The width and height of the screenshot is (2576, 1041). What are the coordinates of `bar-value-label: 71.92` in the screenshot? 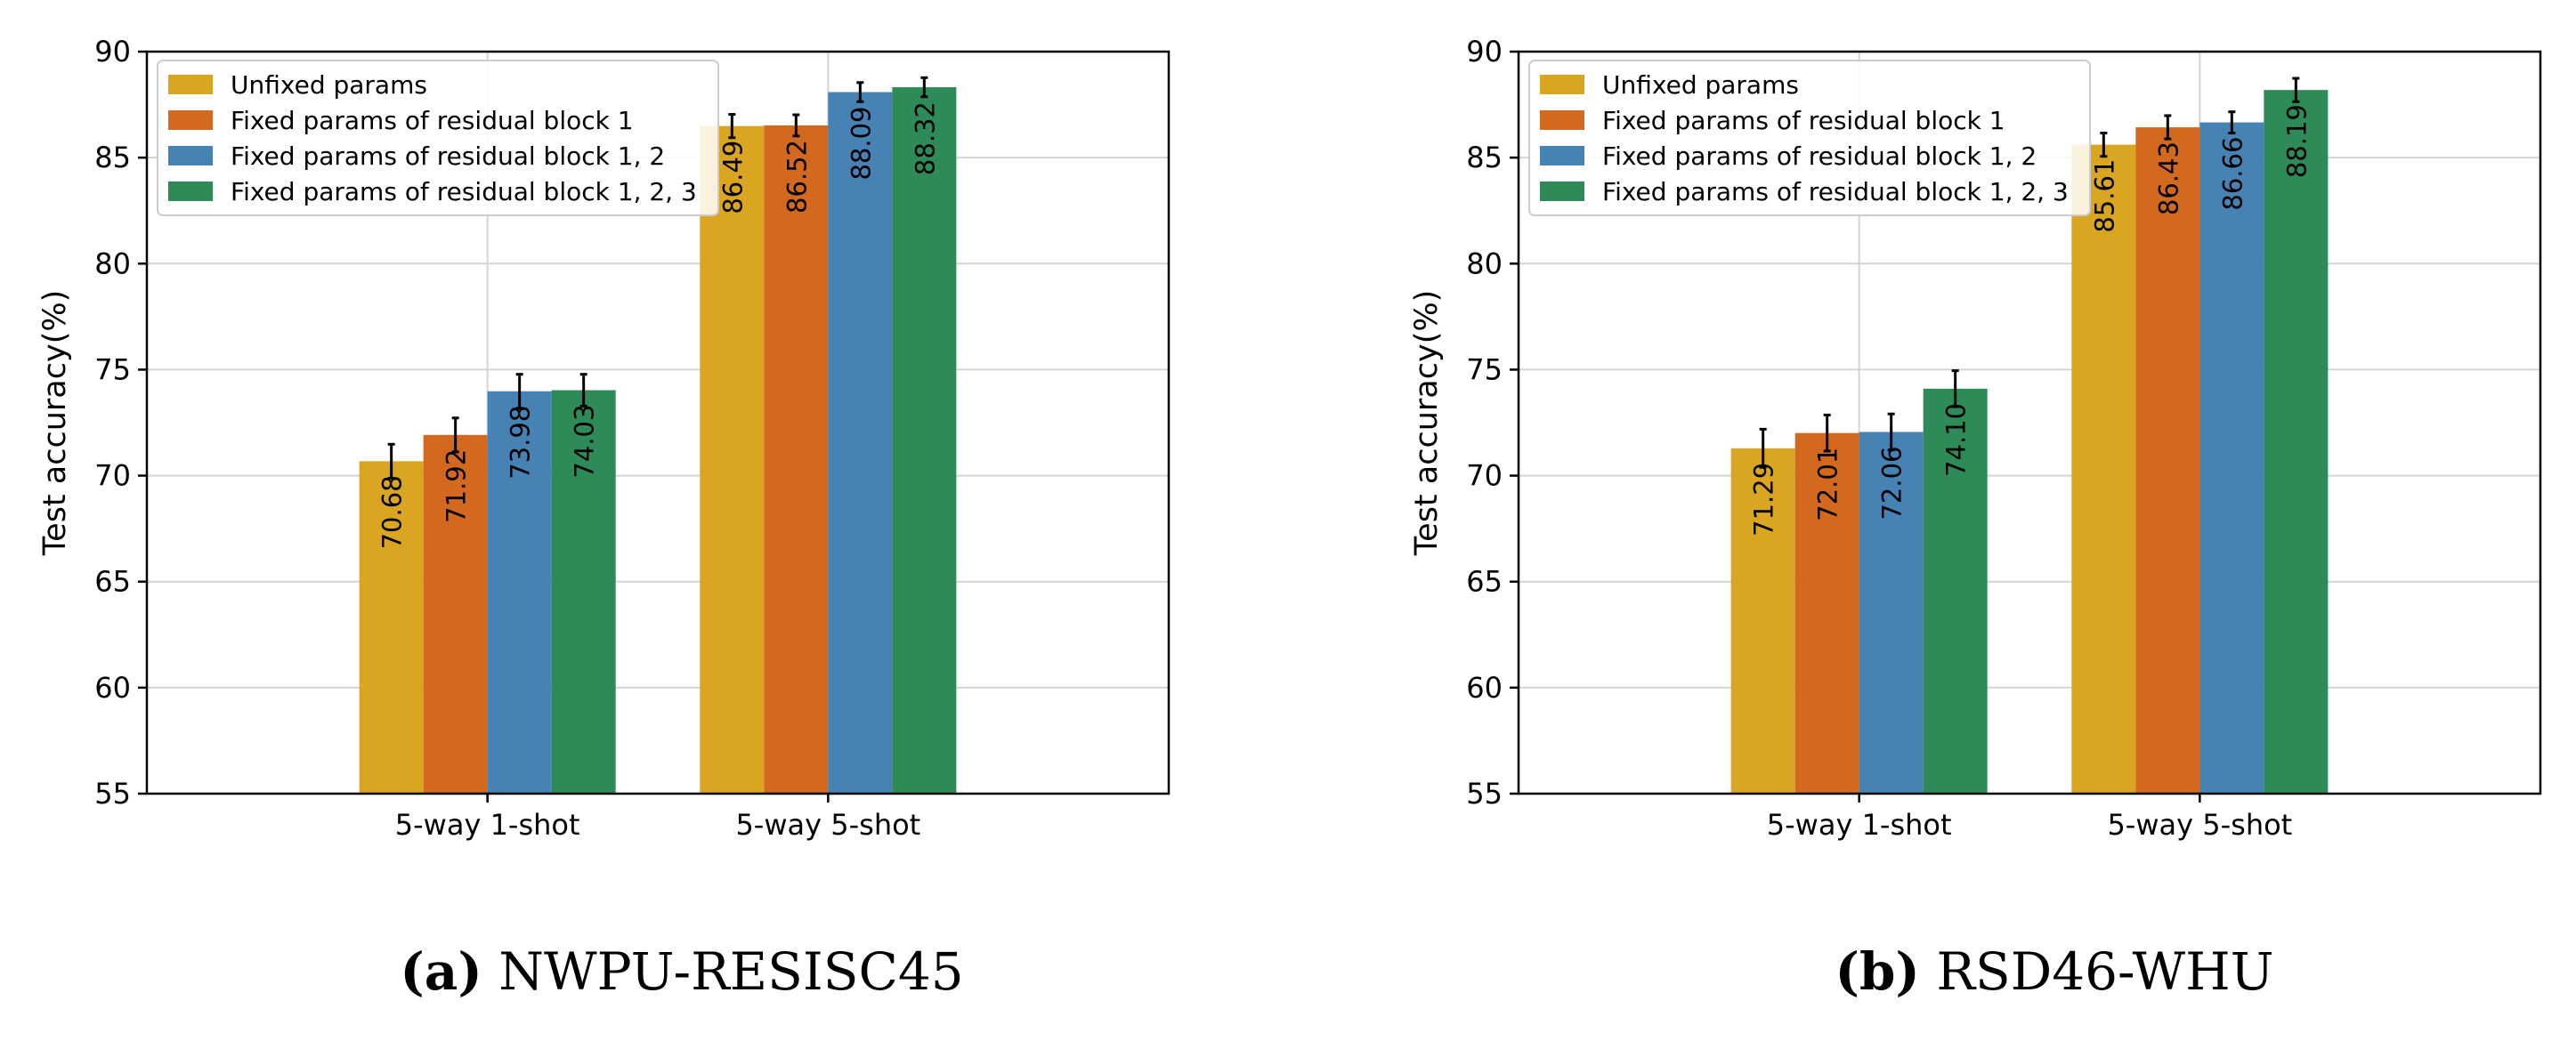 It's located at (456, 486).